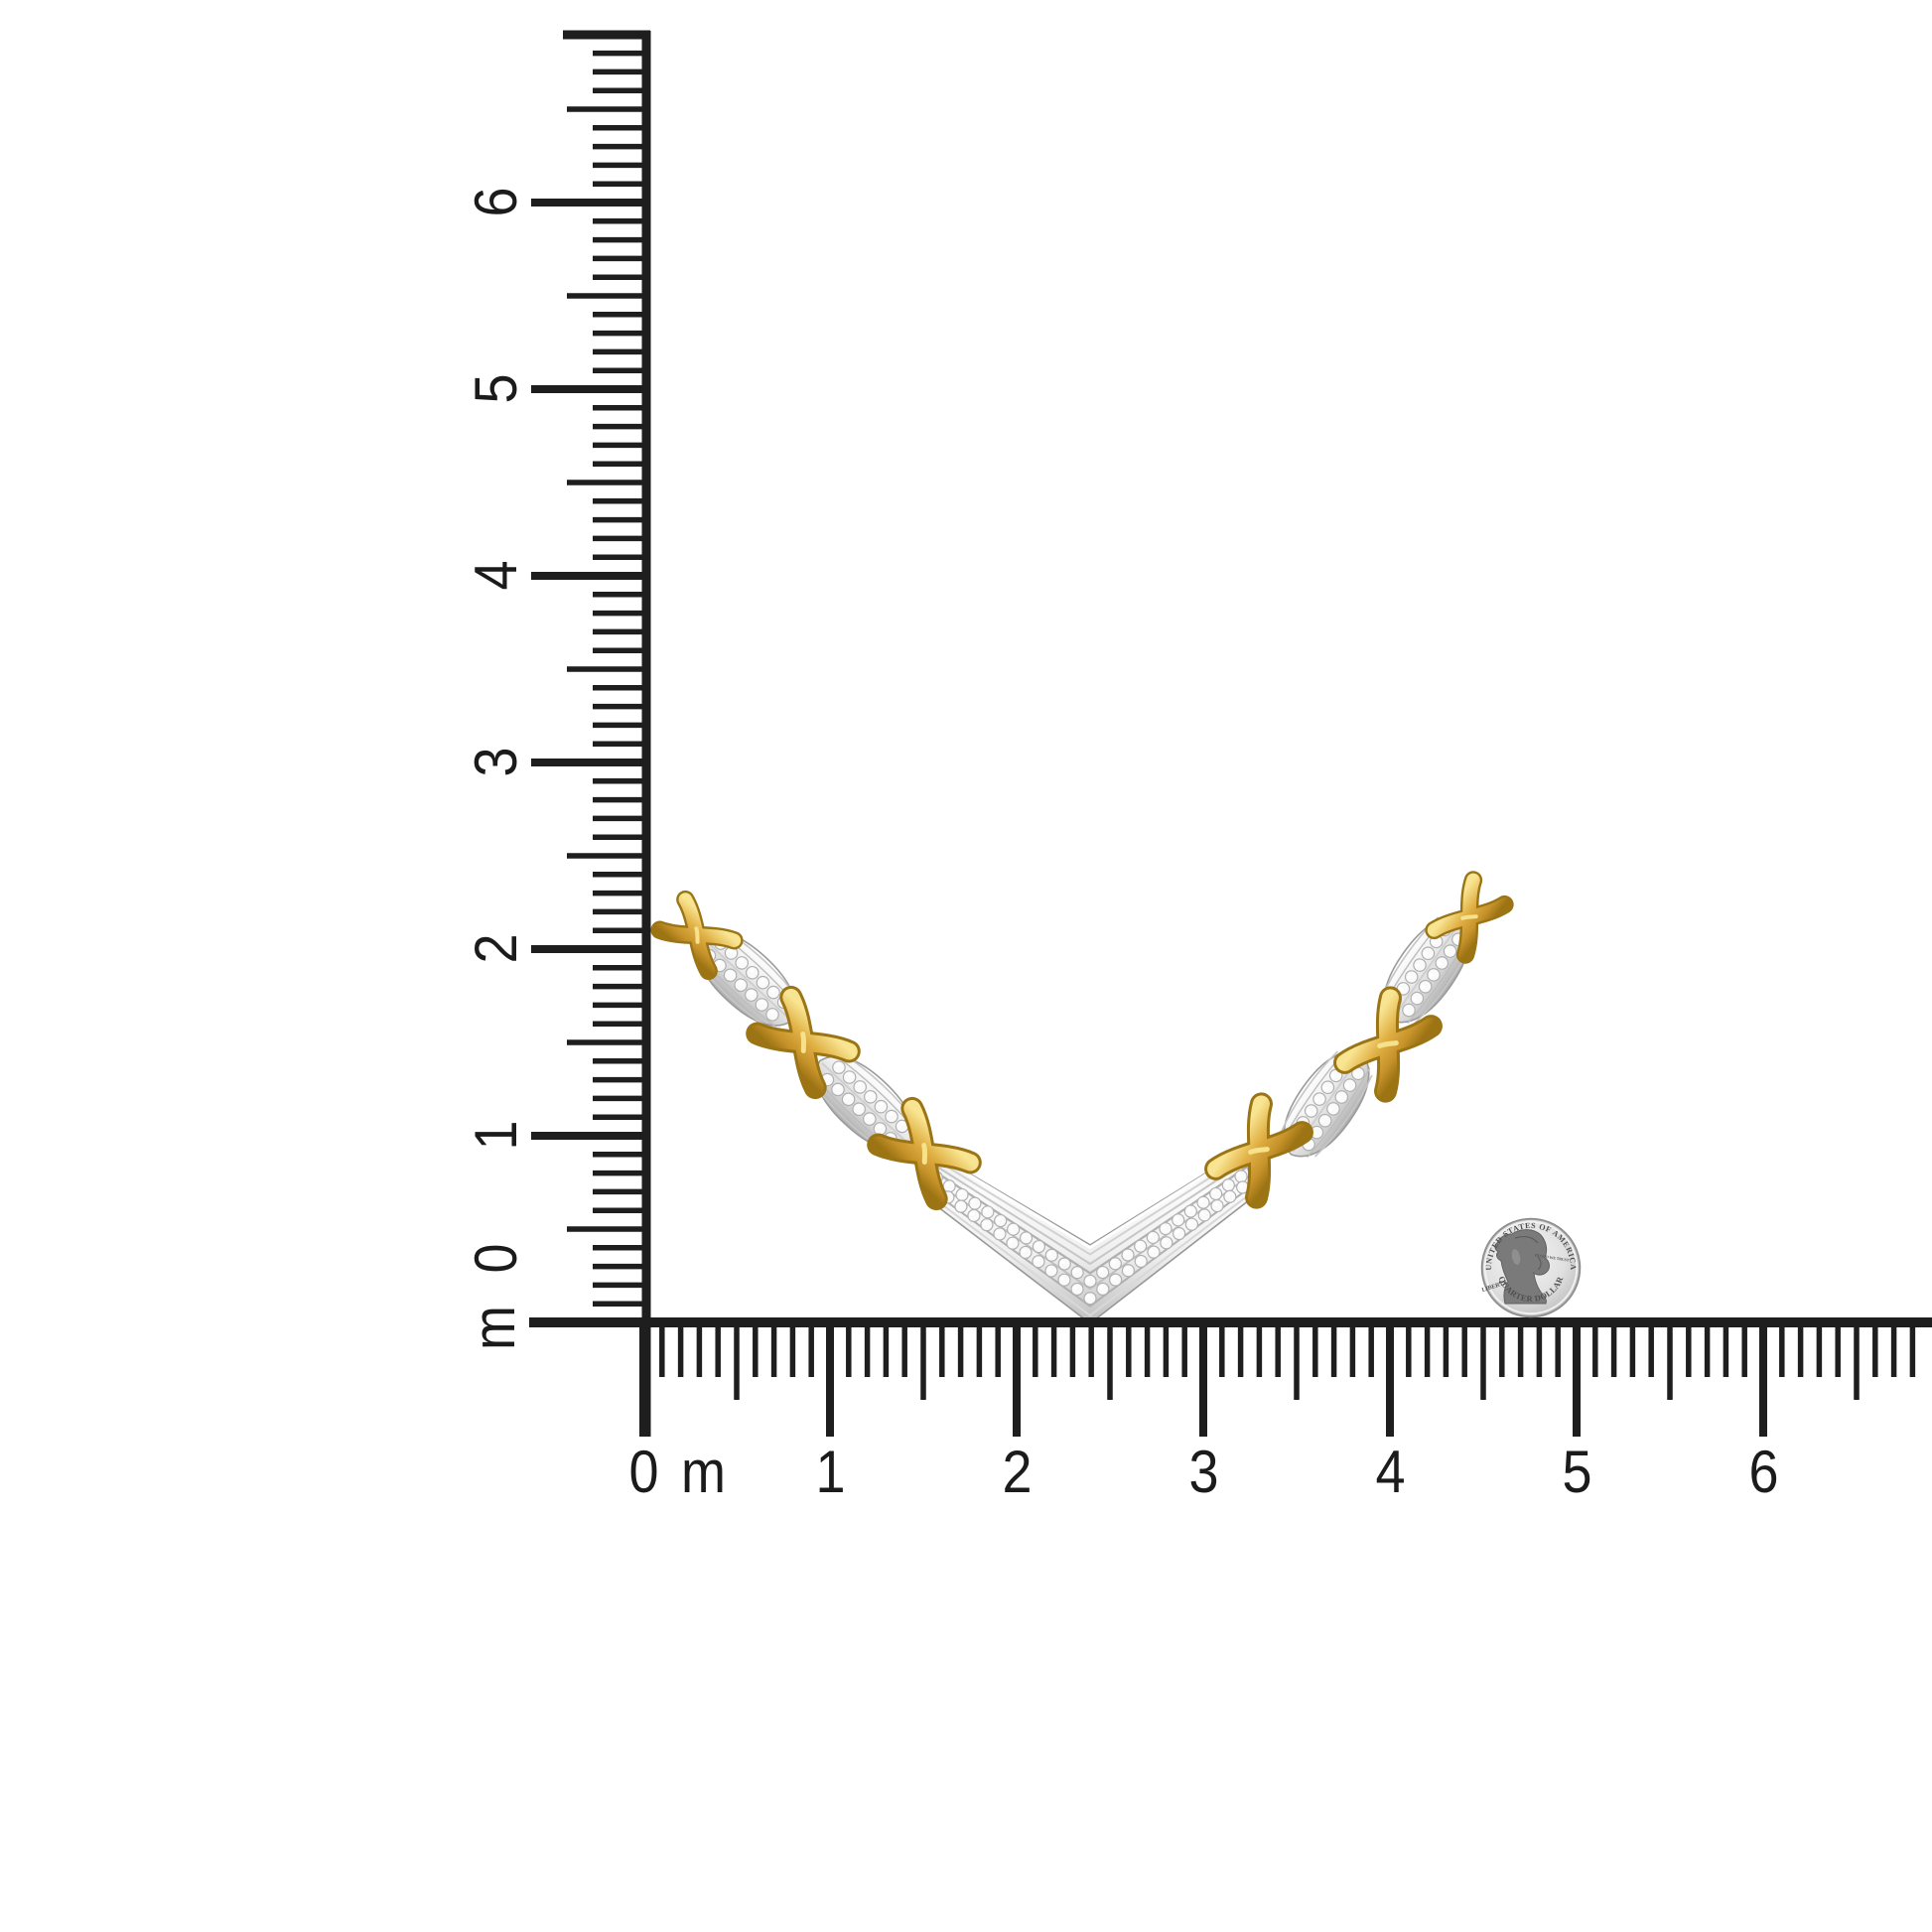 The height and width of the screenshot is (1932, 1932). I want to click on coin-motto-legend: IN GOD WE TRUST, so click(1552, 1257).